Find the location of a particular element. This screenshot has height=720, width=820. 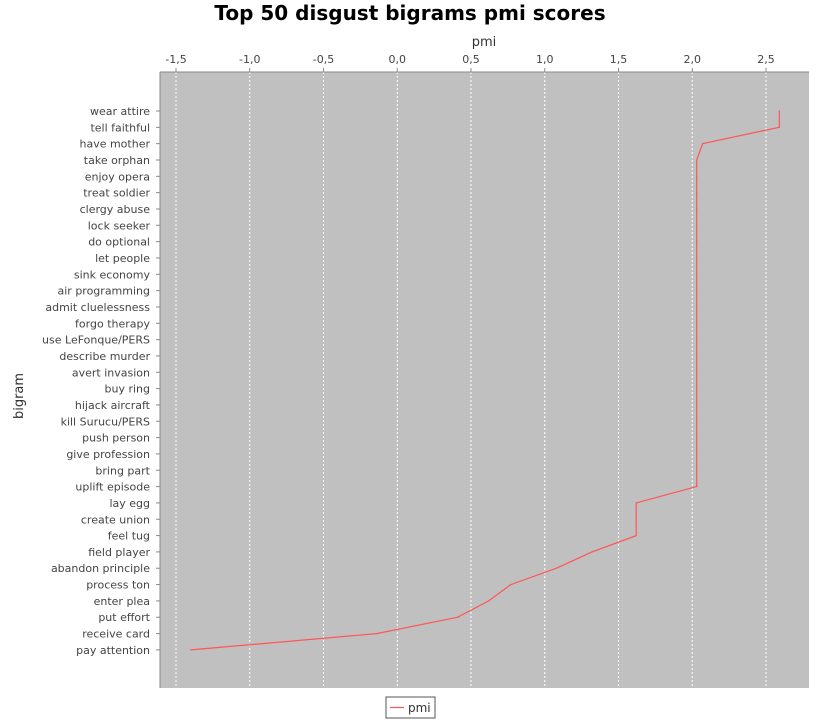

y-category-label: avert invasion is located at coordinates (111, 372).